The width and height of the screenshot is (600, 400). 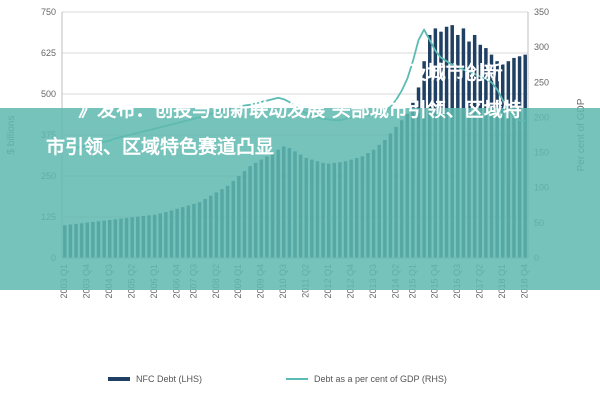 What do you see at coordinates (119, 379) in the screenshot?
I see `legend-swatch-nfc-debt` at bounding box center [119, 379].